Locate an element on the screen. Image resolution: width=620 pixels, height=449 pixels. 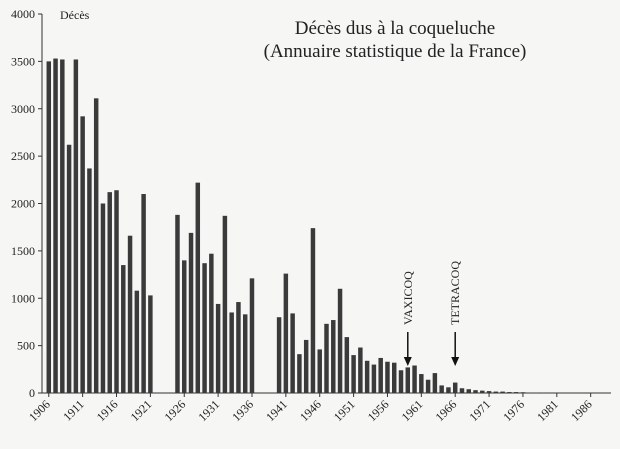
x-tick-label: 1931 is located at coordinates (208, 410).